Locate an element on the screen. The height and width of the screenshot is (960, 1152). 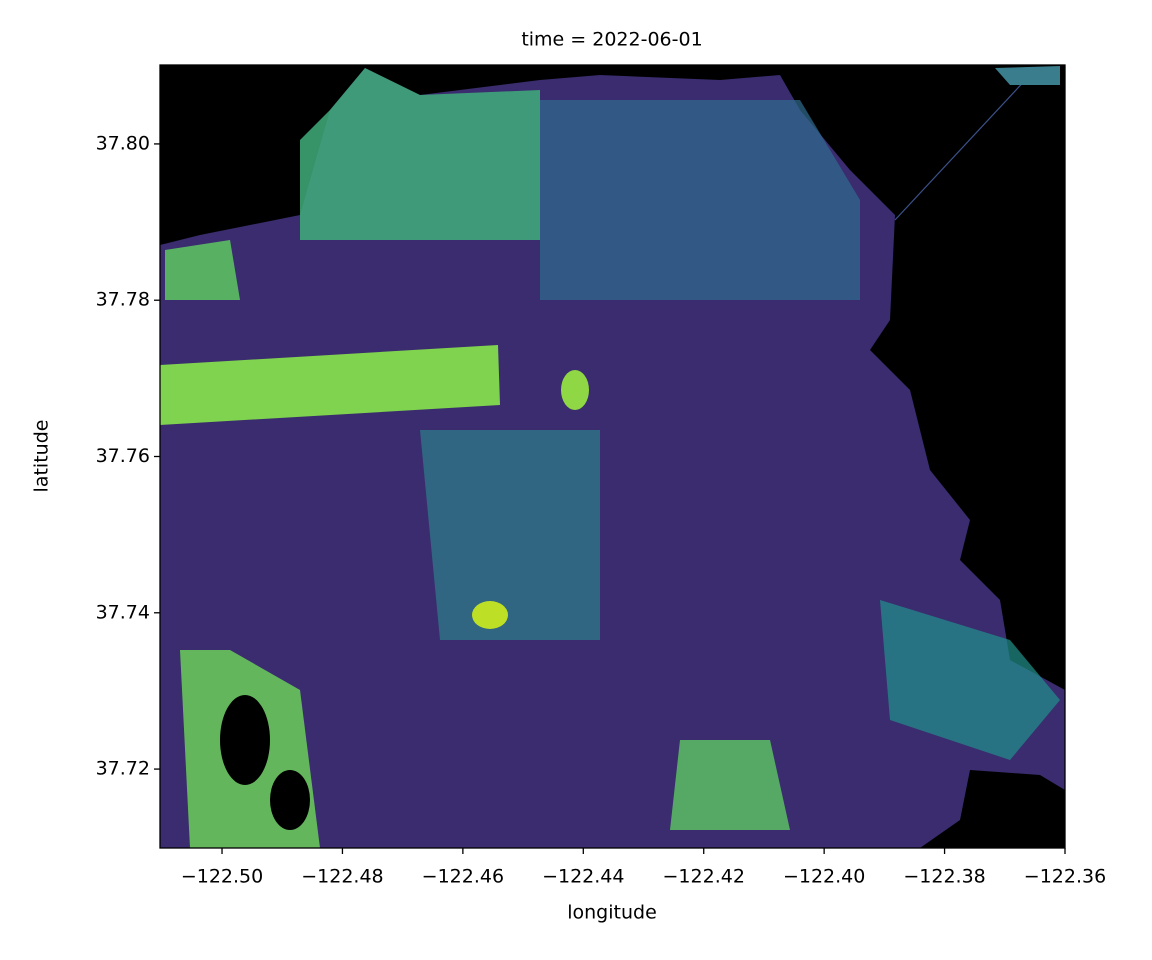
x-tick-label: −122.40 is located at coordinates (824, 877).